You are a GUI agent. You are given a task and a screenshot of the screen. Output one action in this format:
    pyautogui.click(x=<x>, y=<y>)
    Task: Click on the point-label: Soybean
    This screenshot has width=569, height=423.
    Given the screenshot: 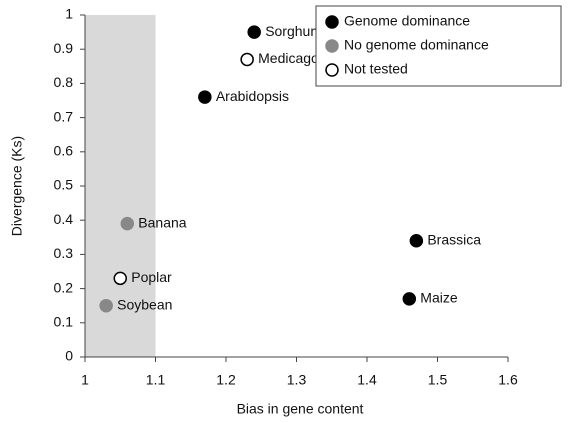 What is the action you would take?
    pyautogui.click(x=144, y=304)
    